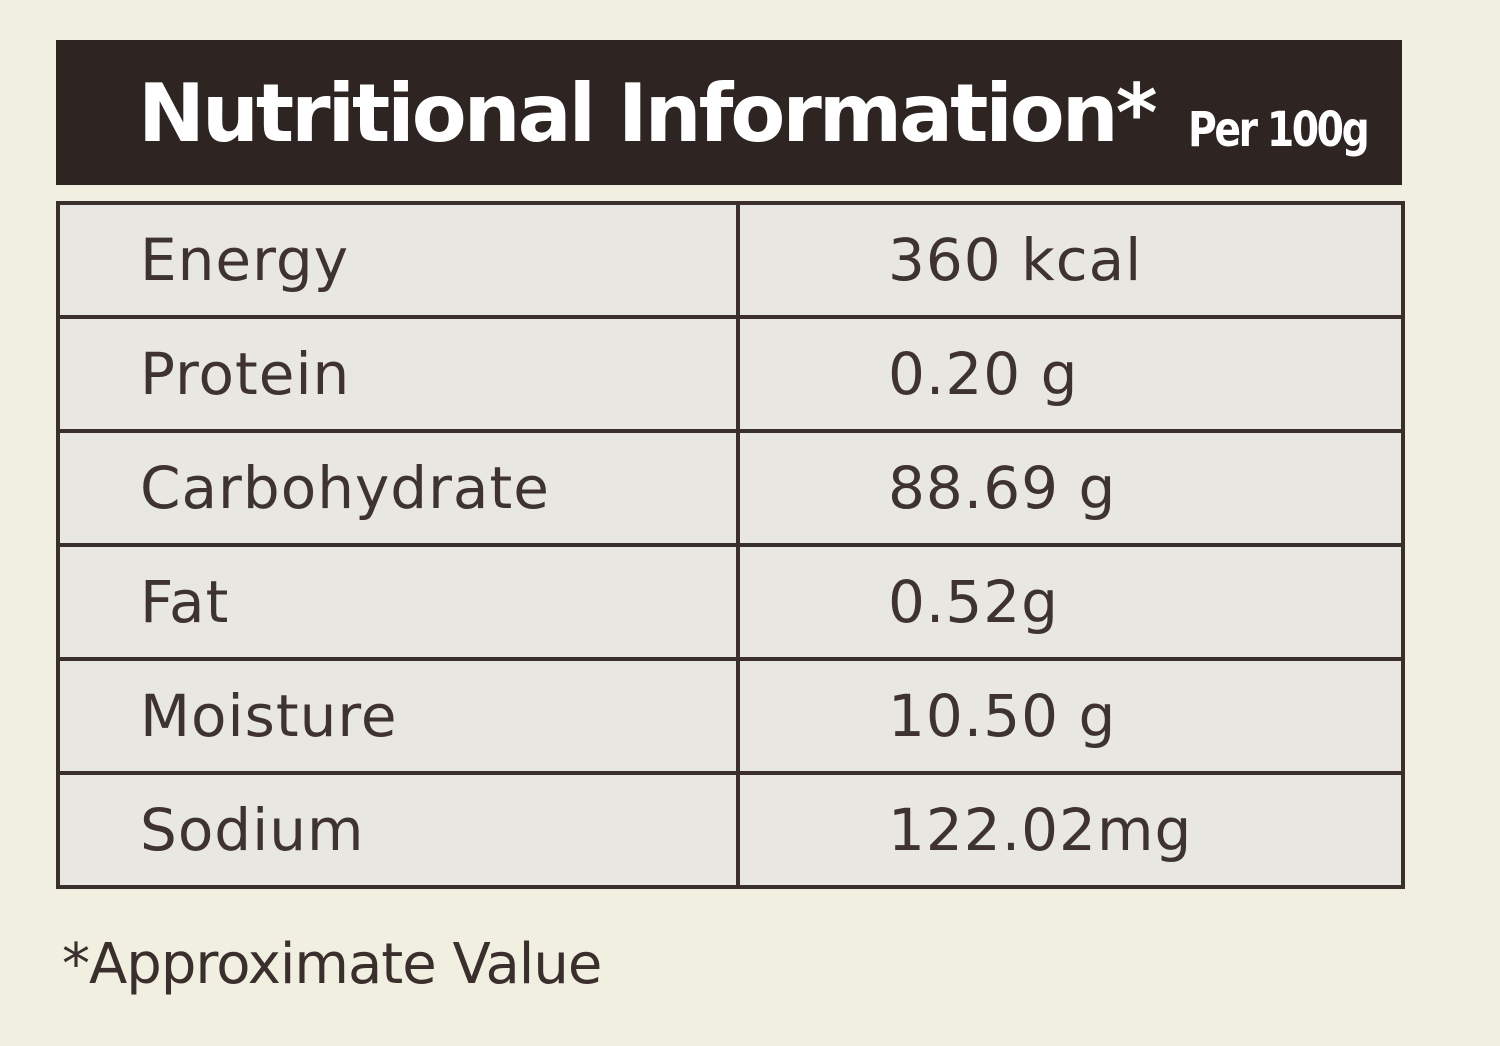 The width and height of the screenshot is (1500, 1046). I want to click on nutrient-name: Energy, so click(398, 260).